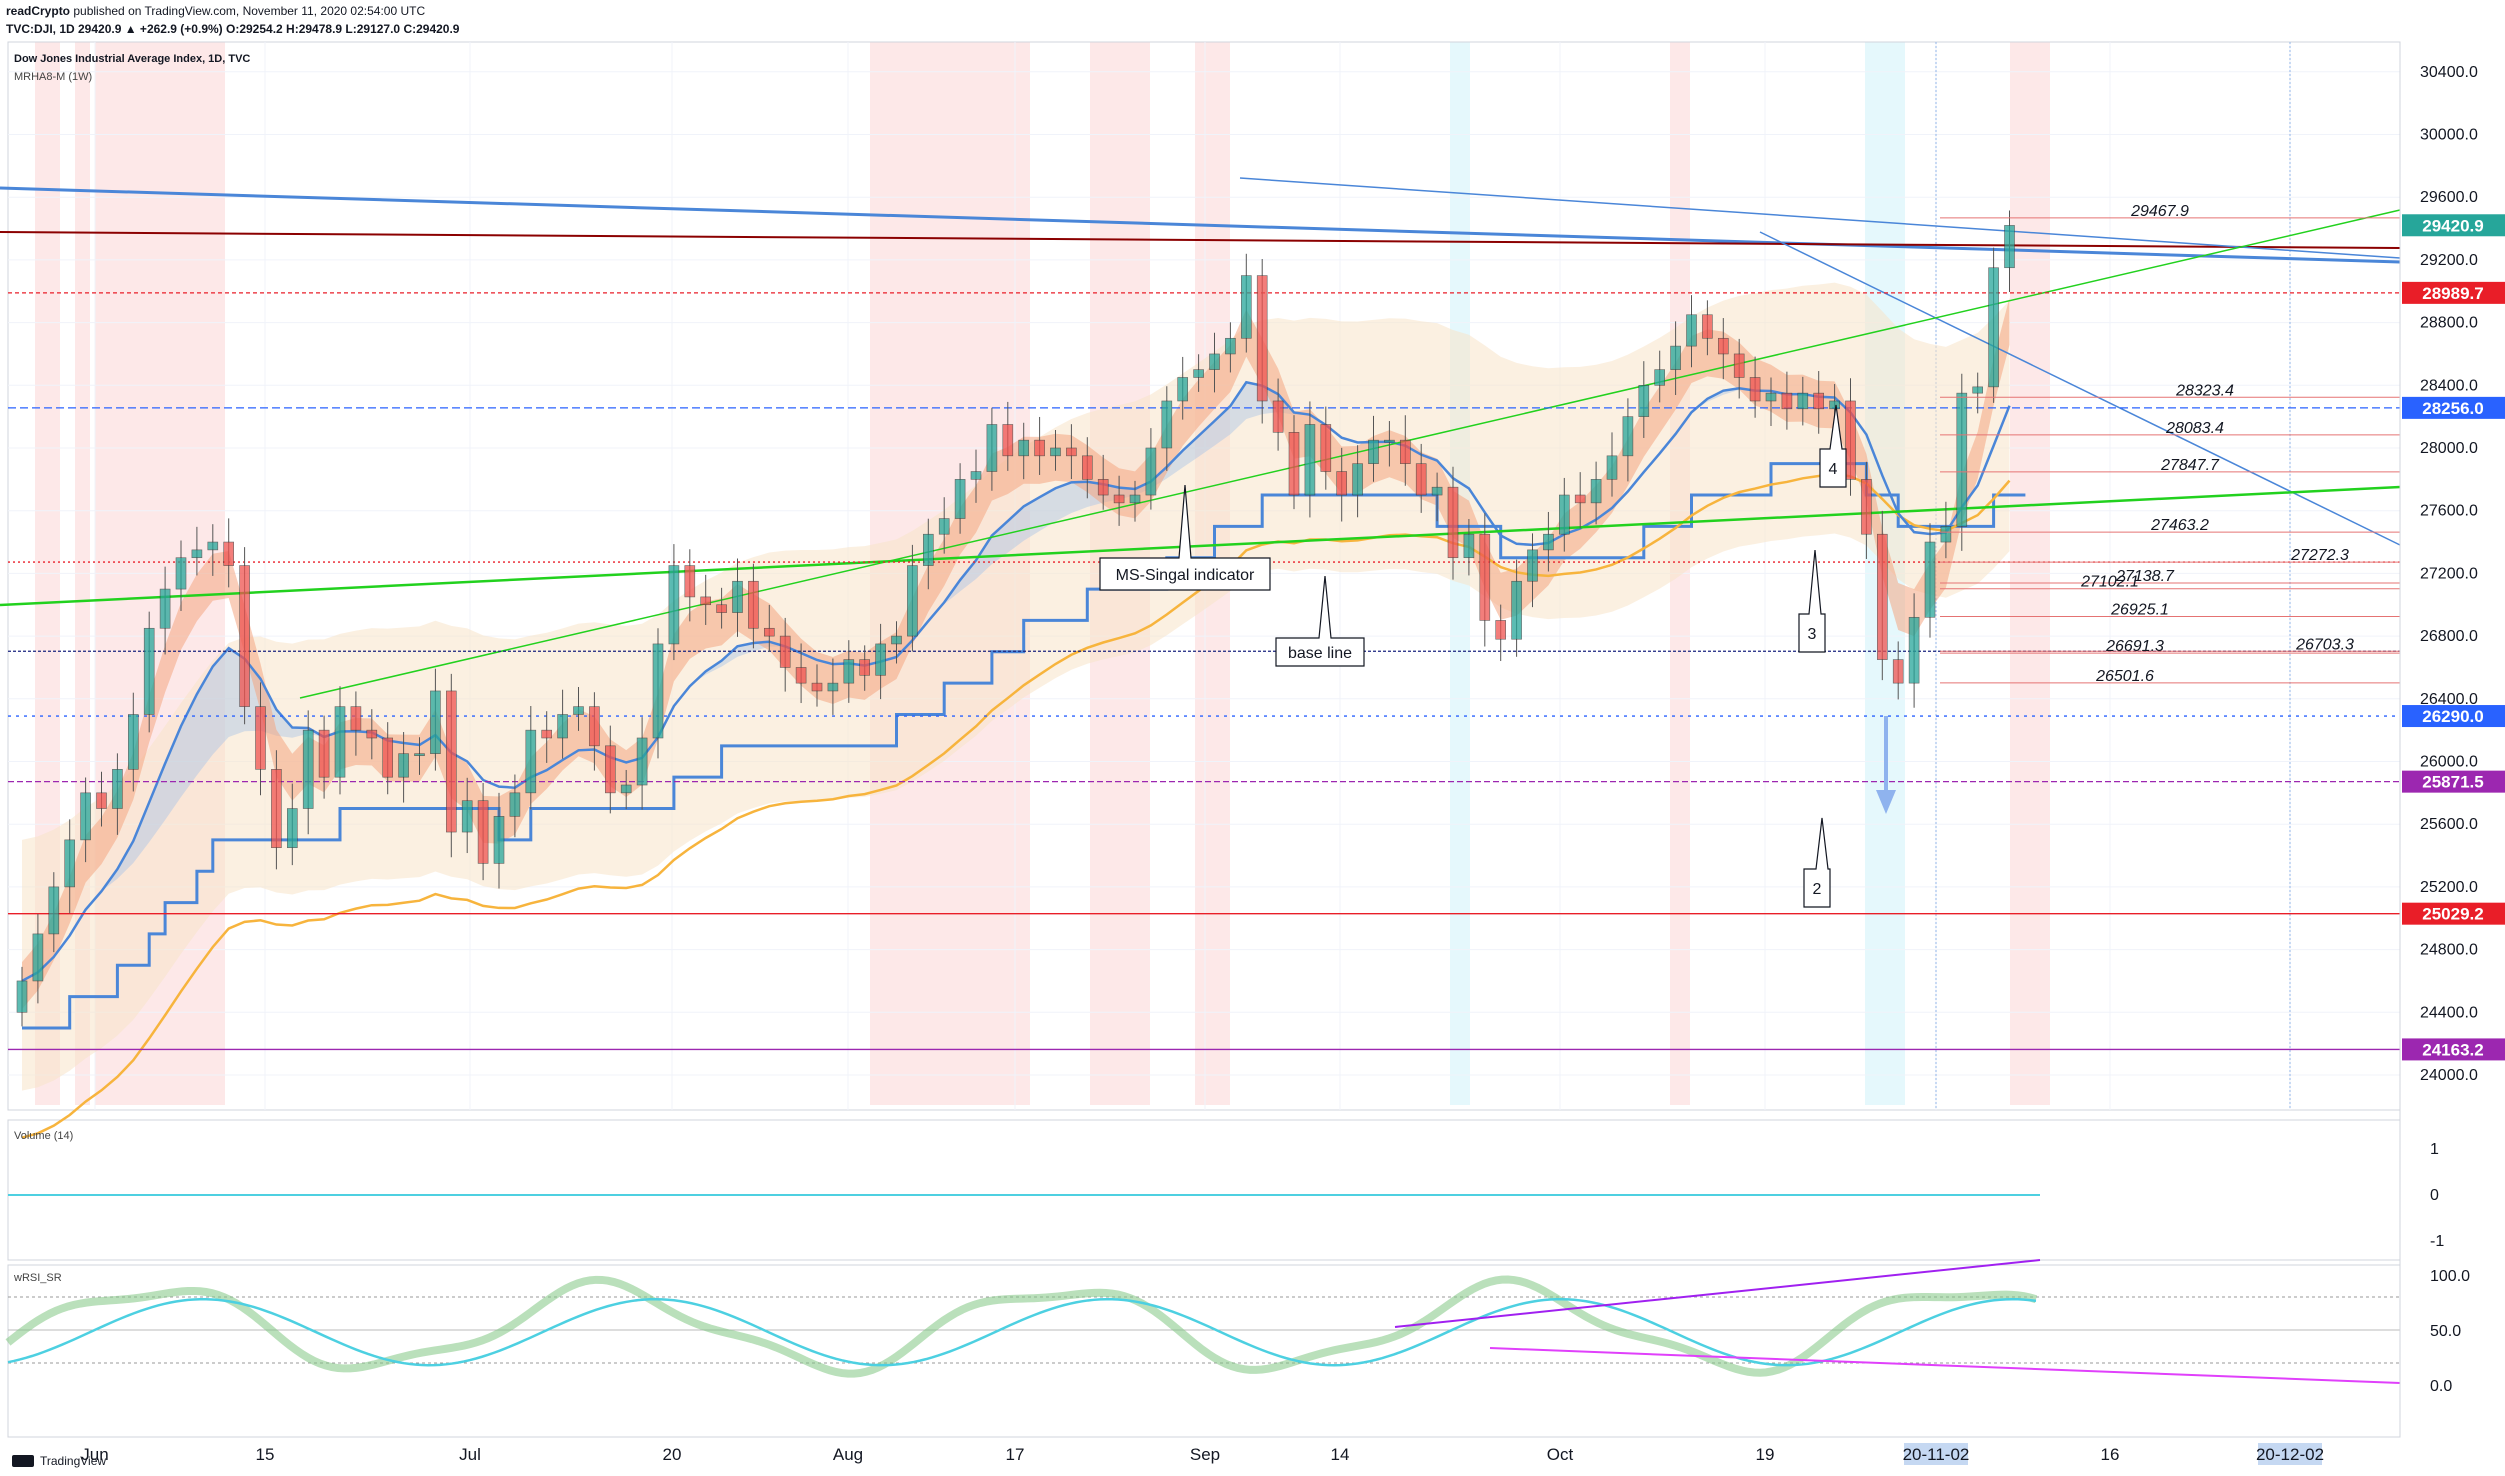 The width and height of the screenshot is (2505, 1476). What do you see at coordinates (1812, 601) in the screenshot?
I see `annotation-3: 3` at bounding box center [1812, 601].